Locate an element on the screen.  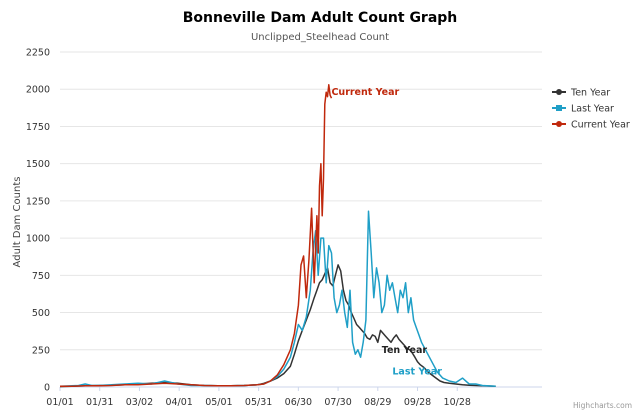
annotation-label: Ten Year is located at coordinates (405, 350).